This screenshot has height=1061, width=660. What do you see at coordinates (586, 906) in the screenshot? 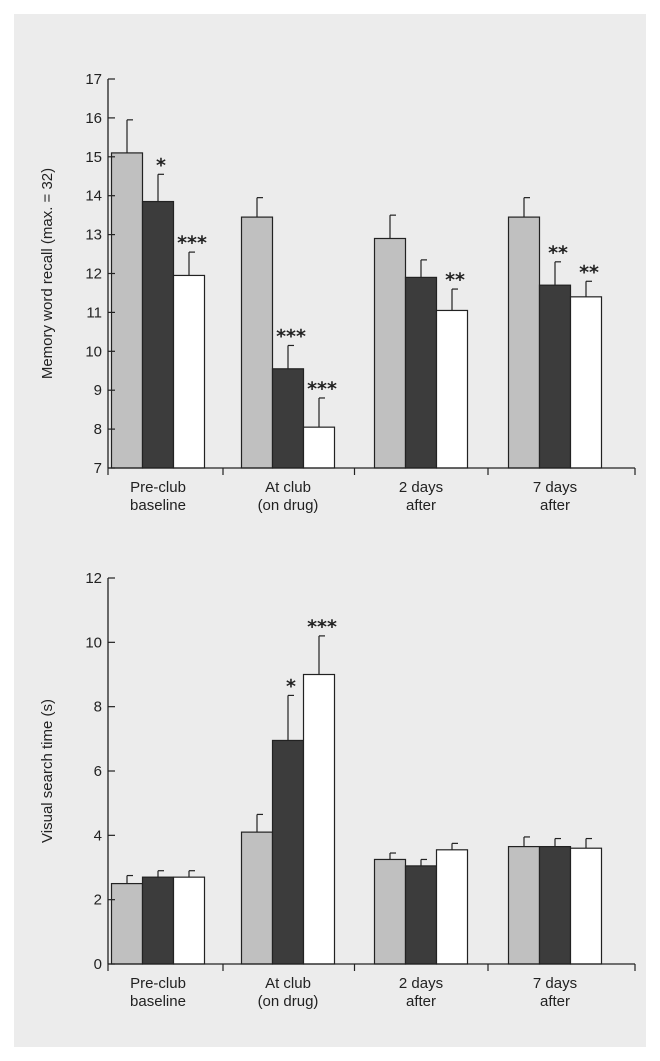
I see `chart2-bar-s3-c4` at bounding box center [586, 906].